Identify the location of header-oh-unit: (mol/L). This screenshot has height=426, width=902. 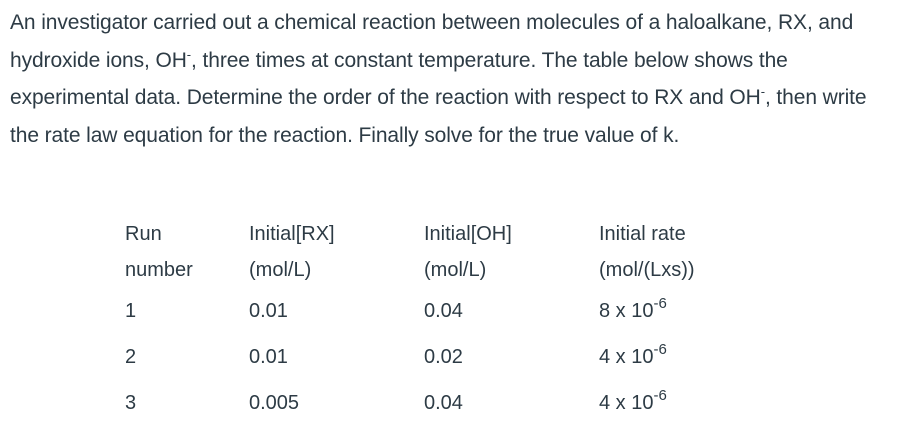
(455, 269).